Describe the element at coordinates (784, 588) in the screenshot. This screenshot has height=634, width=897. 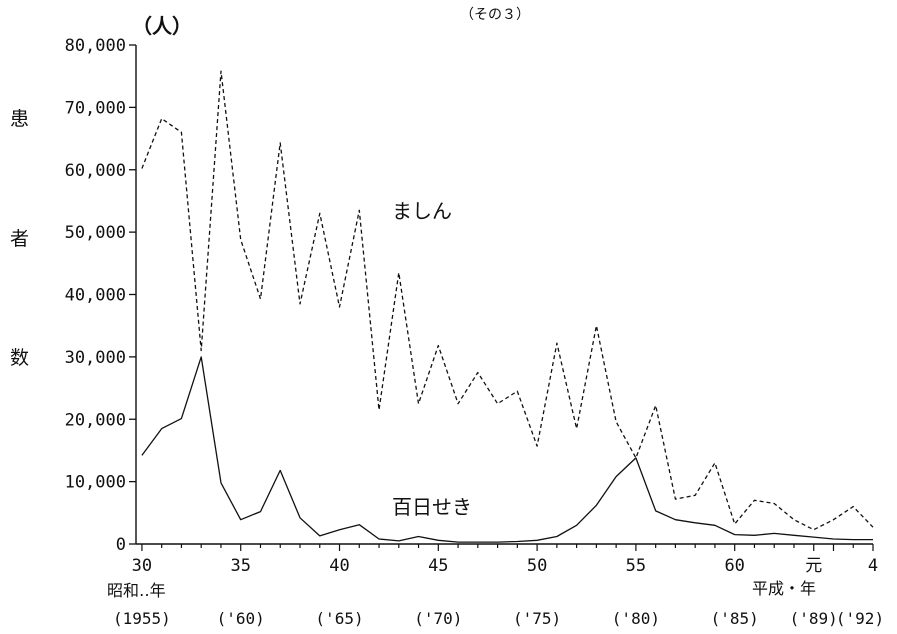
I see `era-label-heisei: 平成・年` at that location.